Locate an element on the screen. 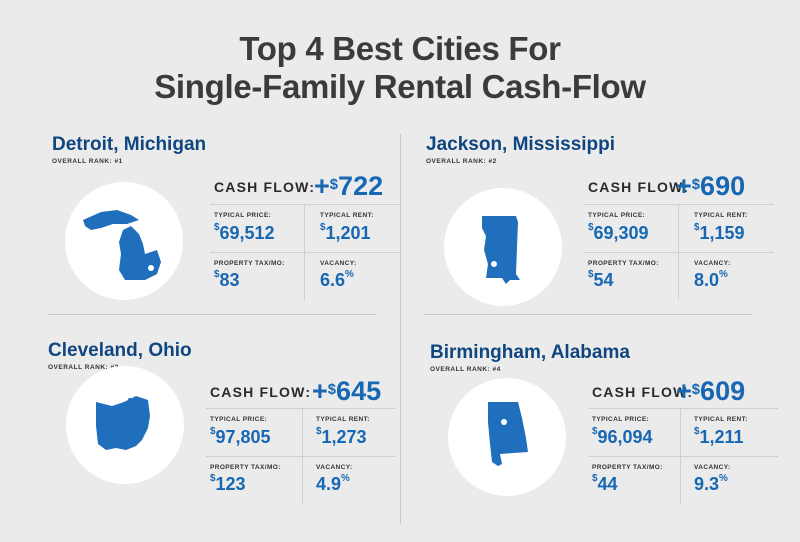 The height and width of the screenshot is (542, 800). city-name: Birmingham, Alabama is located at coordinates (530, 352).